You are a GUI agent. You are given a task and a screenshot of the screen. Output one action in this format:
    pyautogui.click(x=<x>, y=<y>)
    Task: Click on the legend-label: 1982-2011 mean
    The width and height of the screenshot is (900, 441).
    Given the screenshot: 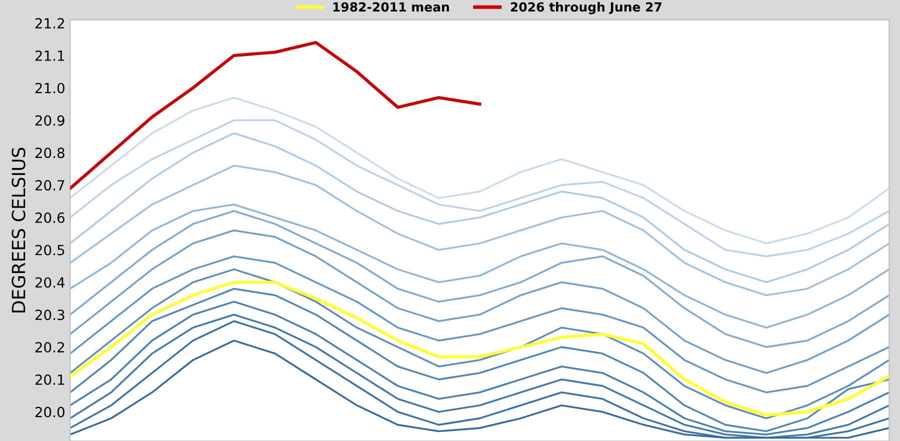 What is the action you would take?
    pyautogui.click(x=391, y=7)
    